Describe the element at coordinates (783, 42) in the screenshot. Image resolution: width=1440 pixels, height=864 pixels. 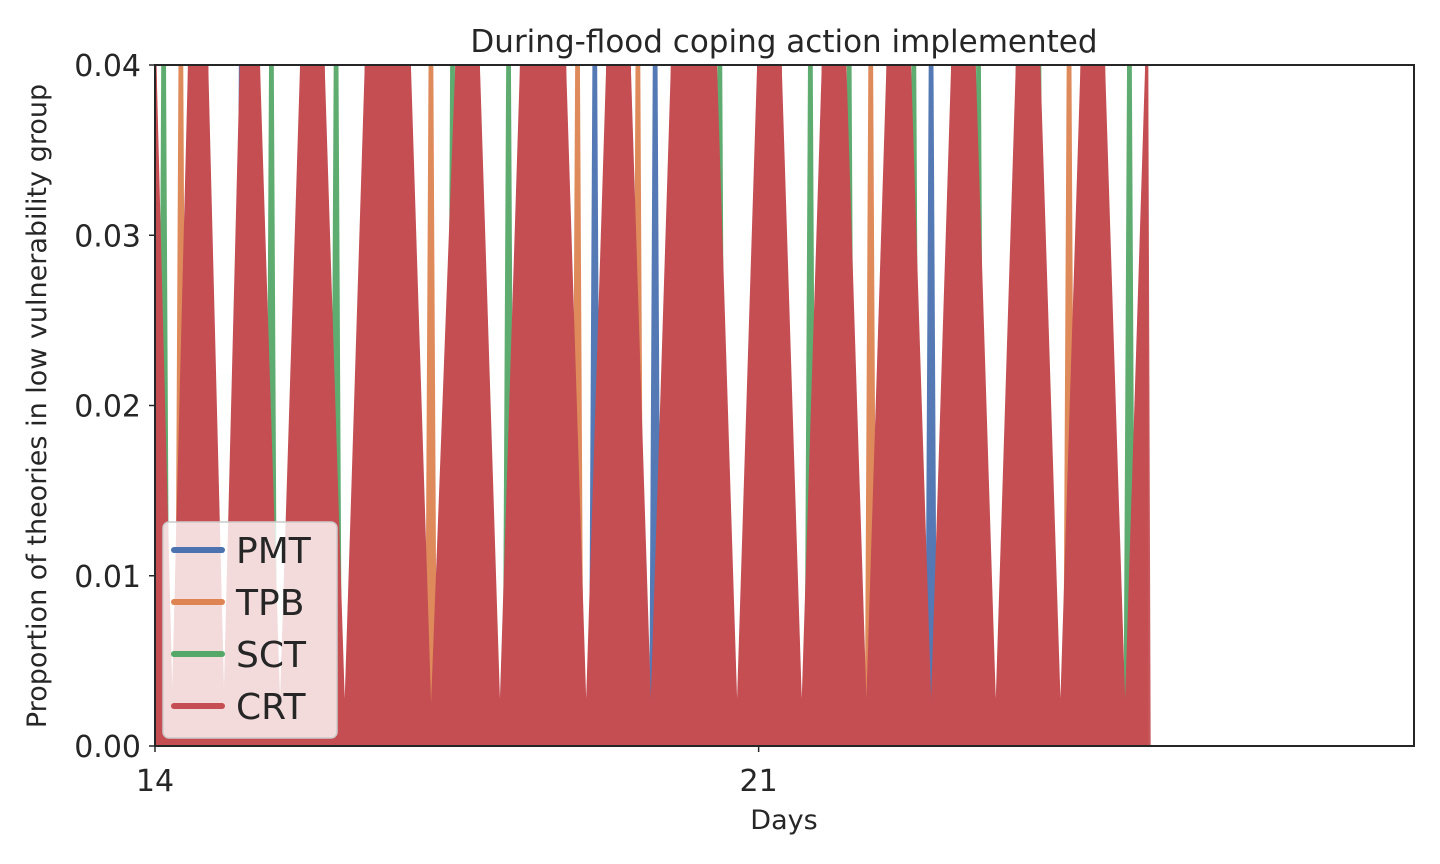
I see `chart-title: During-flood coping action implemented` at that location.